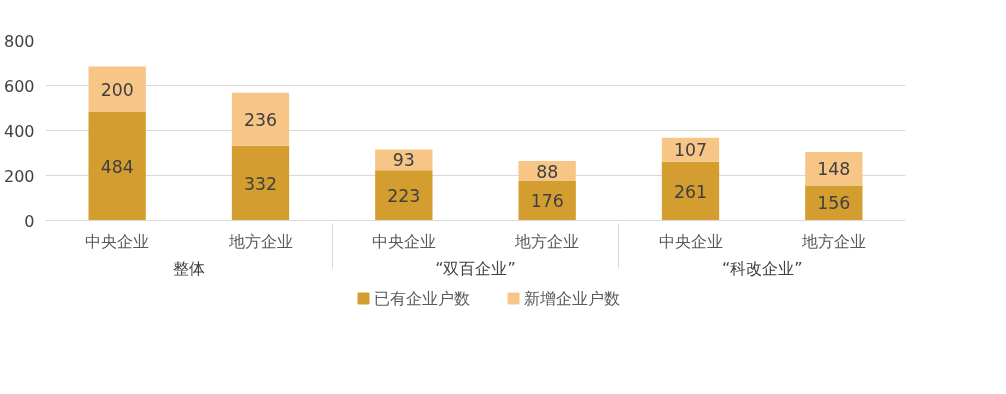 The image size is (1006, 394). Describe the element at coordinates (834, 169) in the screenshot. I see `data-label: 148` at that location.